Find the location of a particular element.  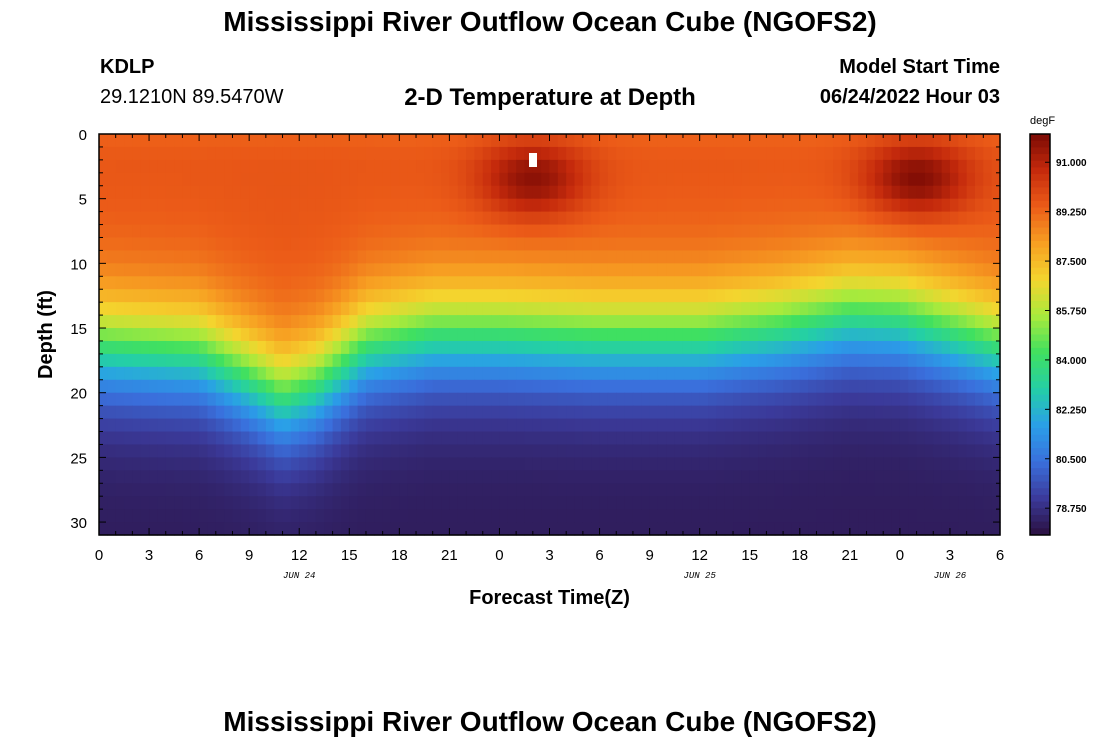

colorbar-tick-label: 80.500 is located at coordinates (1071, 460).